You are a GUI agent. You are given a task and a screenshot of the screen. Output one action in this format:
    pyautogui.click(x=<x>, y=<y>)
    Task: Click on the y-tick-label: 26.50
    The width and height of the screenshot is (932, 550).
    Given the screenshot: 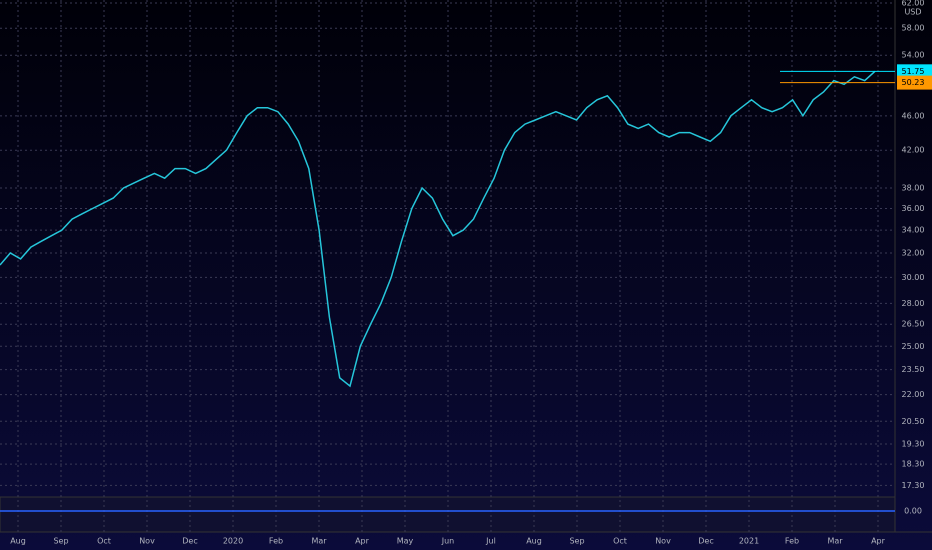 What is the action you would take?
    pyautogui.click(x=913, y=324)
    